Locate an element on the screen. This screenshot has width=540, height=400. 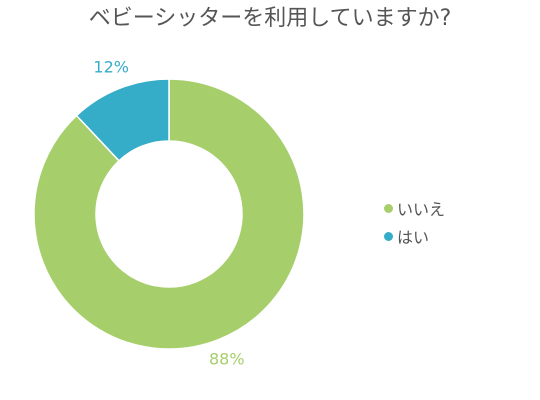
legend-label-no: いいえ is located at coordinates (421, 209).